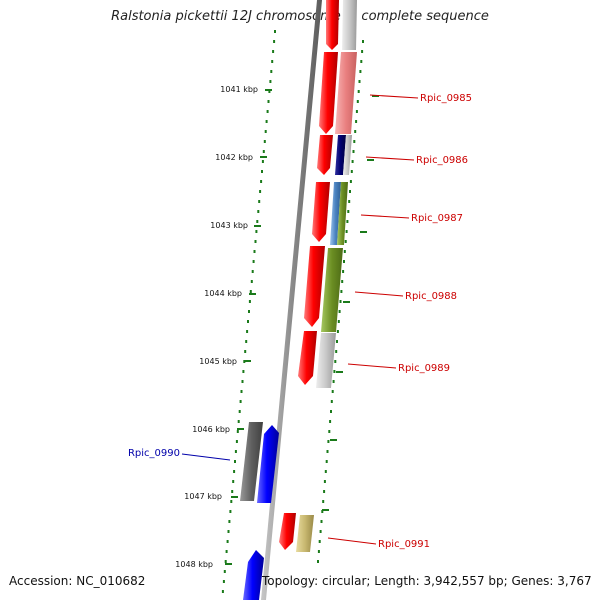 The width and height of the screenshot is (600, 600). I want to click on scale-tick-1042: 1042 kbp, so click(241, 157).